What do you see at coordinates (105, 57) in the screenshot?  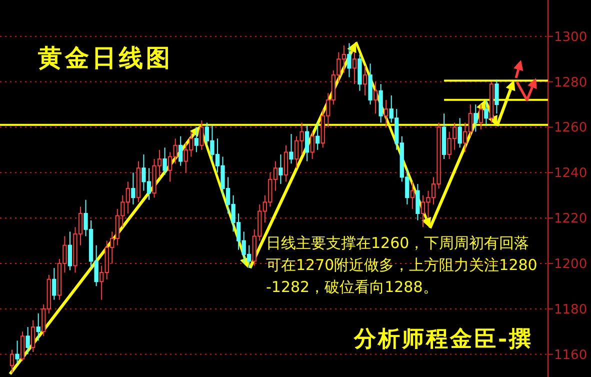 I see `text: 黄金日线图` at bounding box center [105, 57].